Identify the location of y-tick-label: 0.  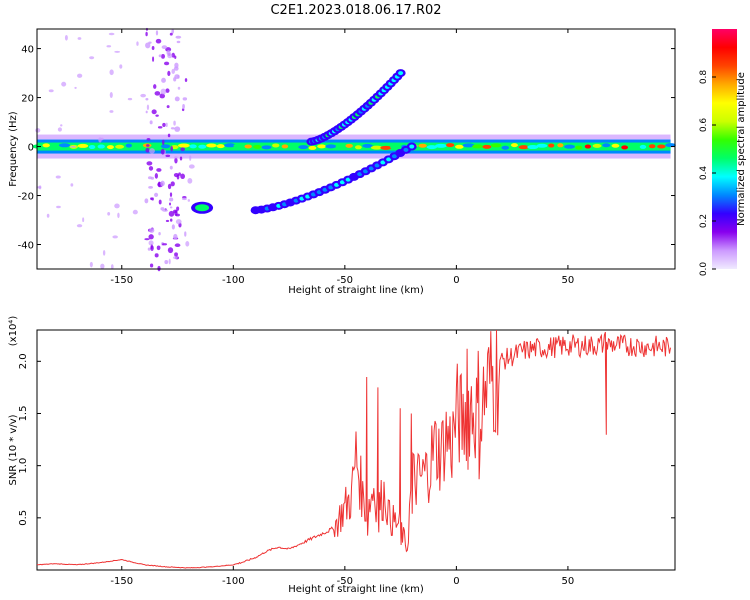
(31, 148).